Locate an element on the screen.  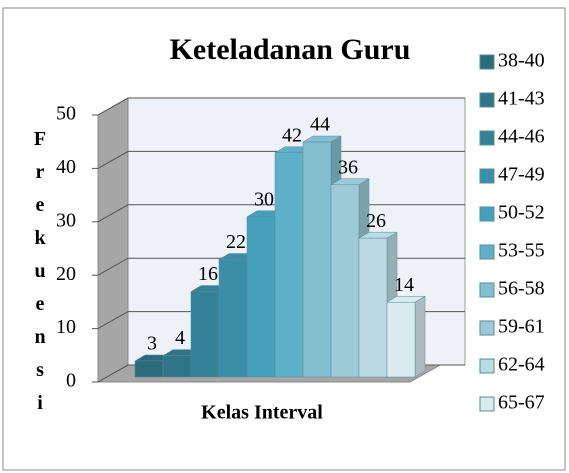
legend-label: 38-40 is located at coordinates (521, 61).